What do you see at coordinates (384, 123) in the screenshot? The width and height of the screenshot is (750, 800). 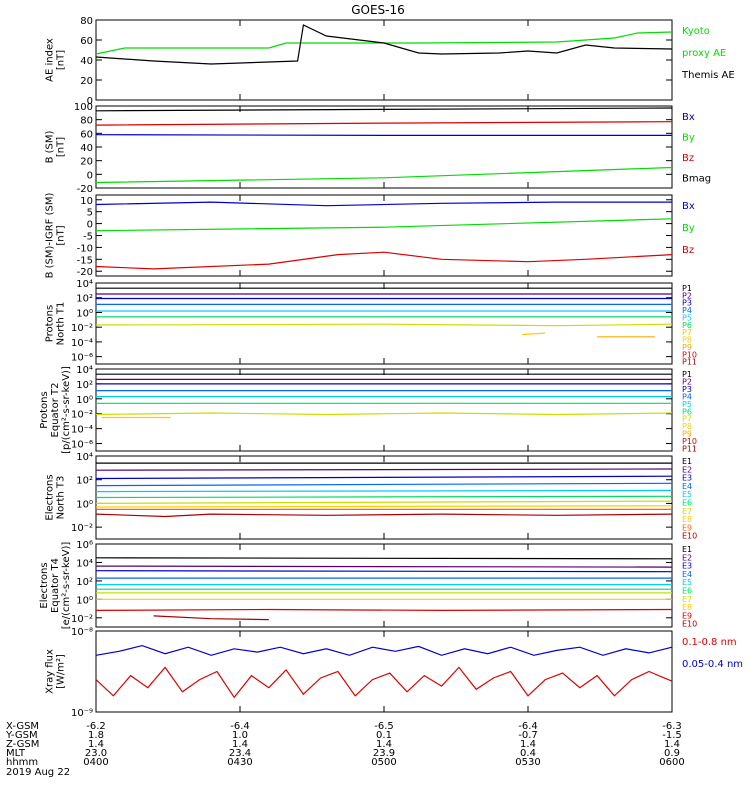 I see `series-line-bz` at bounding box center [384, 123].